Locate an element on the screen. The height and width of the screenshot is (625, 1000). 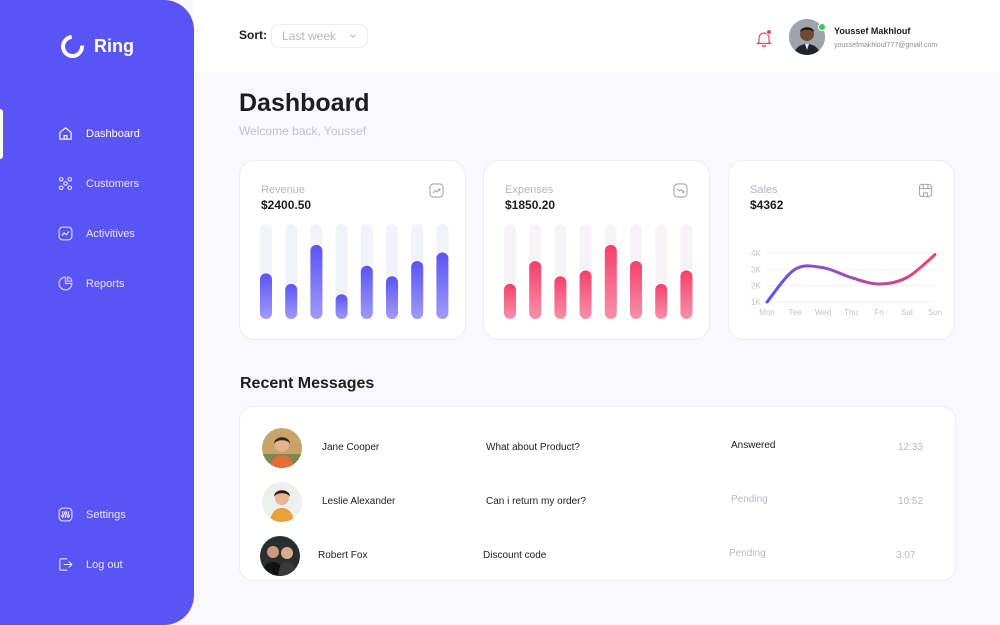
message-time: 12:33 is located at coordinates (911, 447).